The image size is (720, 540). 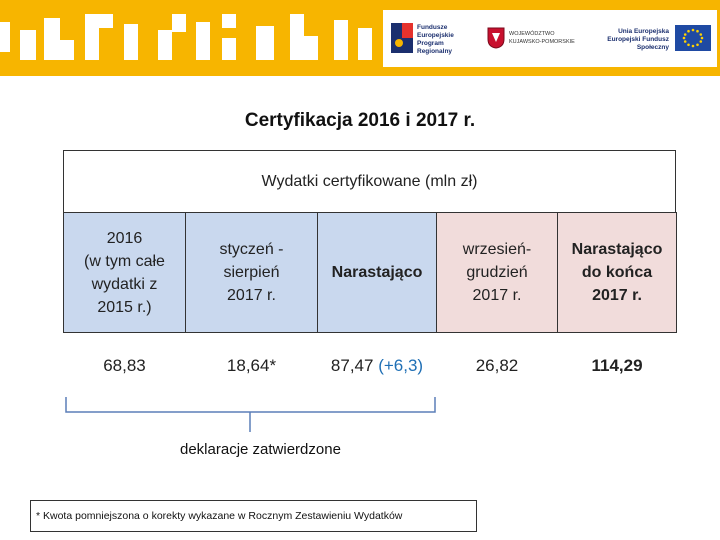 I want to click on footnote-box, so click(x=253, y=516).